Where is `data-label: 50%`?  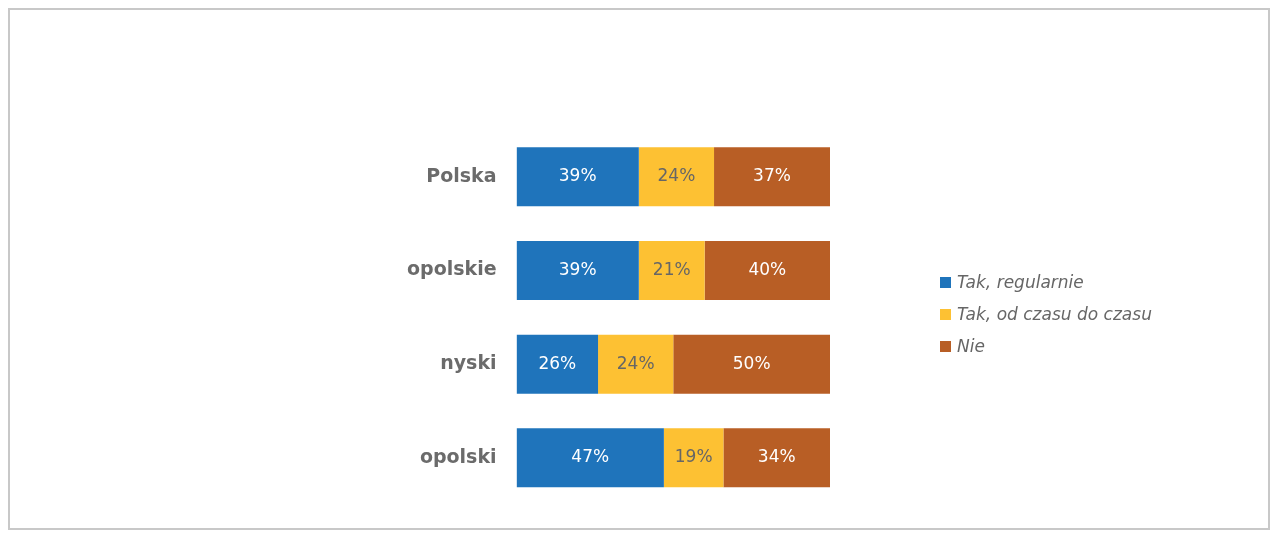
data-label: 50% is located at coordinates (751, 362).